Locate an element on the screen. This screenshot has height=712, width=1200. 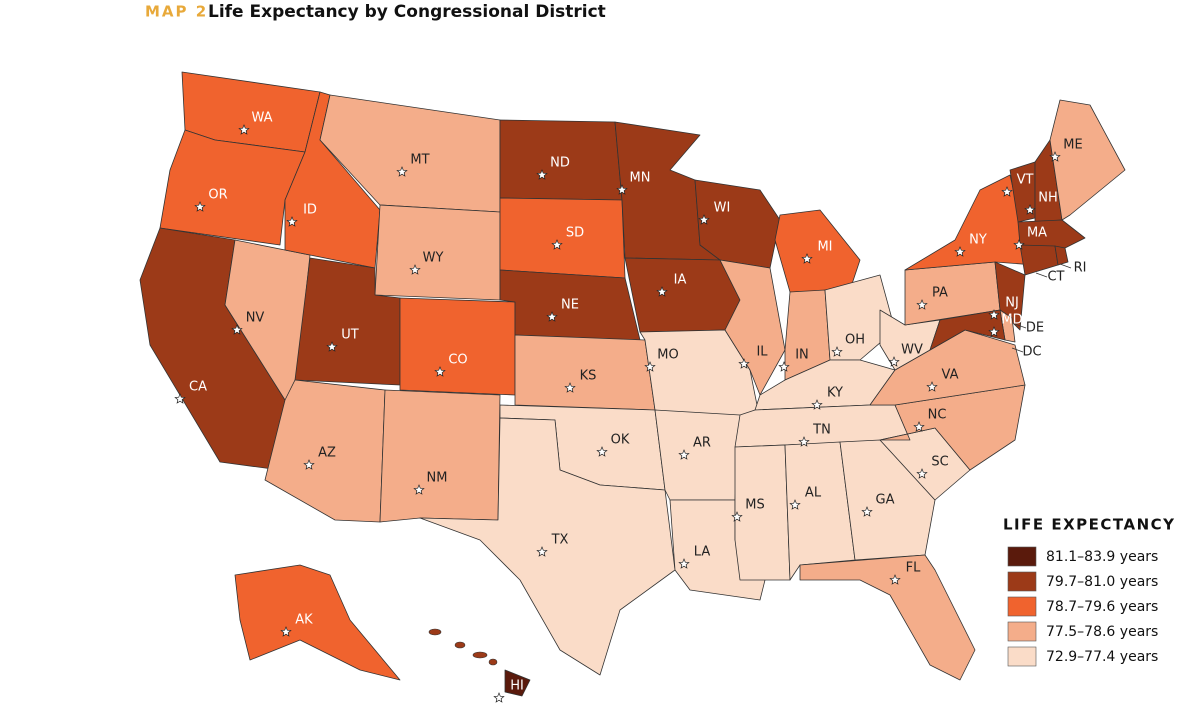
state-label: GA is located at coordinates (885, 500).